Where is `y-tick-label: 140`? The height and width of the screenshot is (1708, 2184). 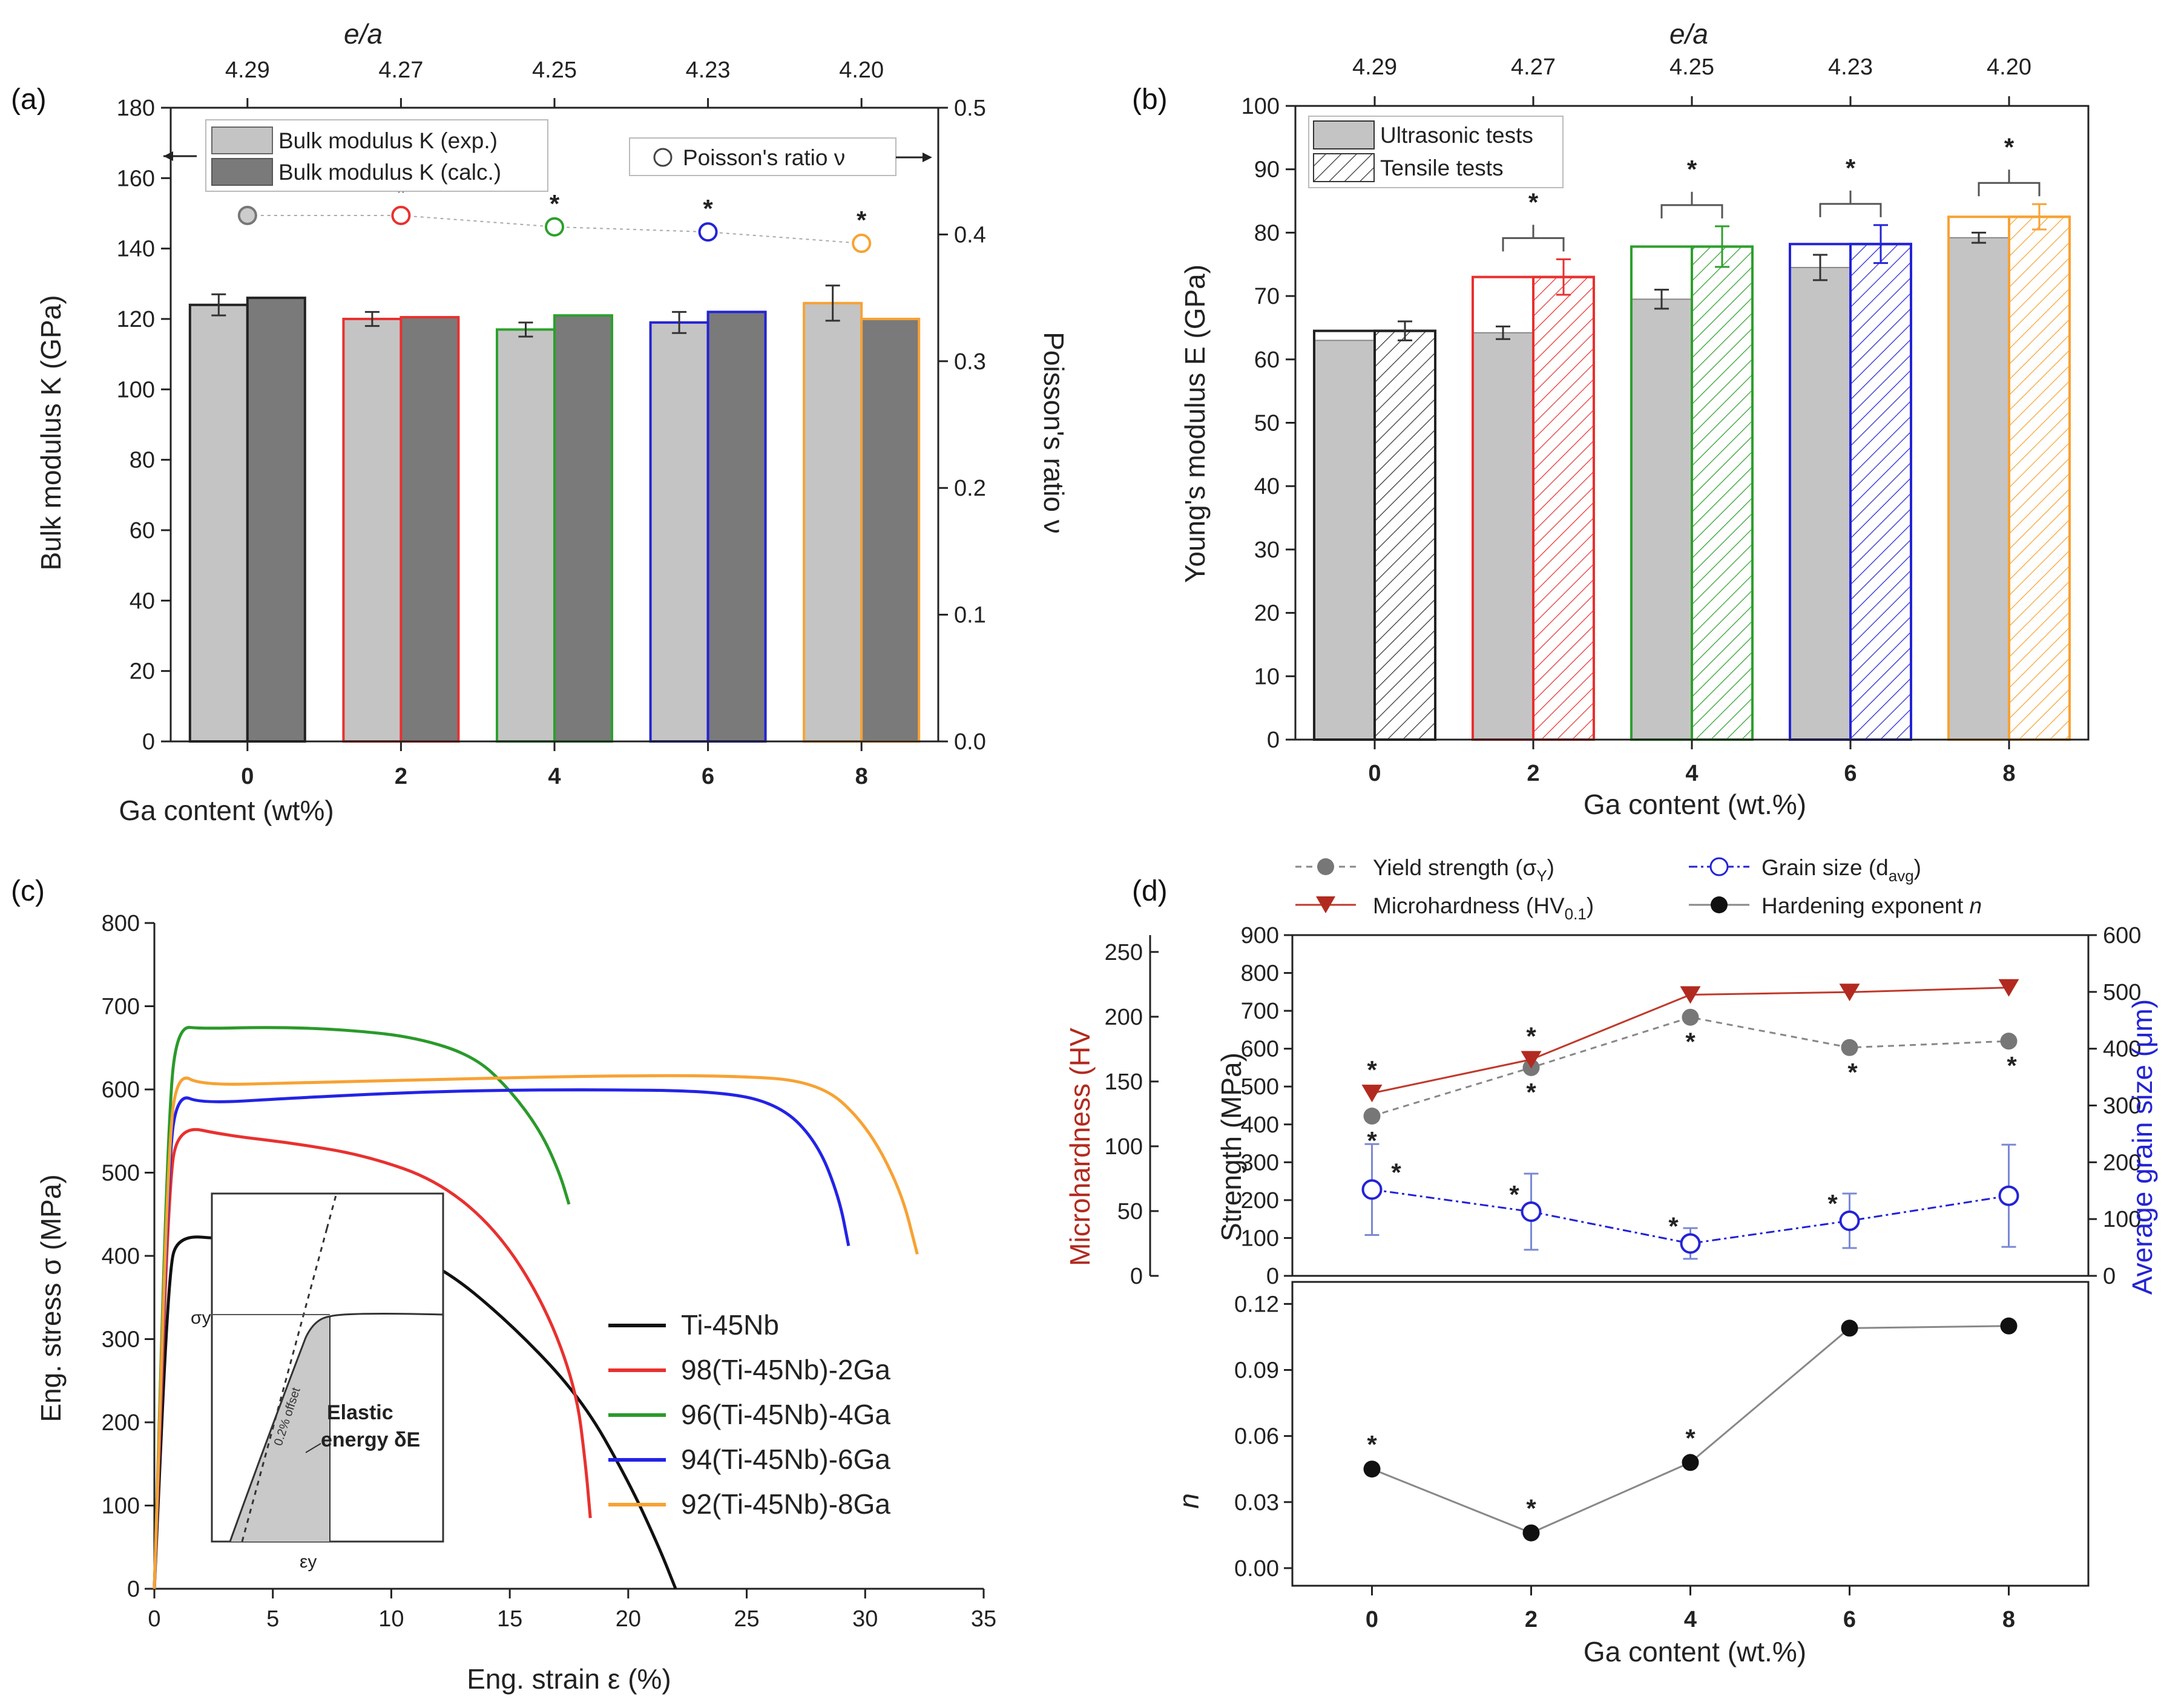 y-tick-label: 140 is located at coordinates (136, 249).